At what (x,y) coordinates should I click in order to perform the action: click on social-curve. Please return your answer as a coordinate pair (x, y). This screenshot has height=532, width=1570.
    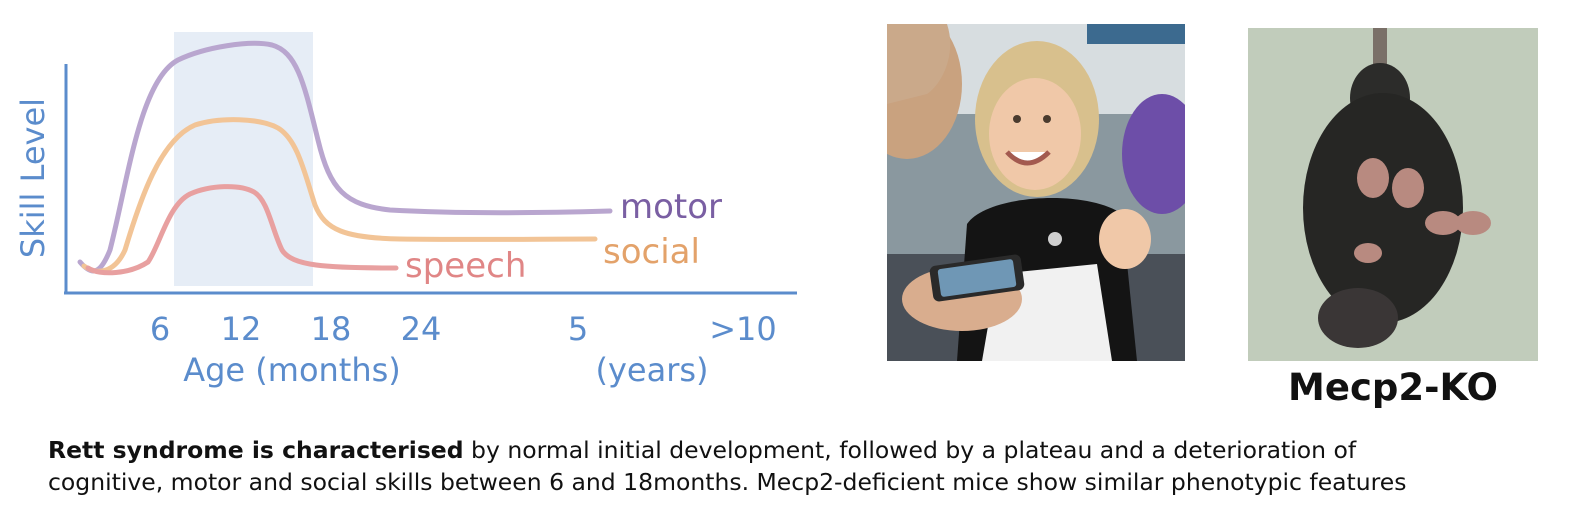
    Looking at the image, I should click on (339, 195).